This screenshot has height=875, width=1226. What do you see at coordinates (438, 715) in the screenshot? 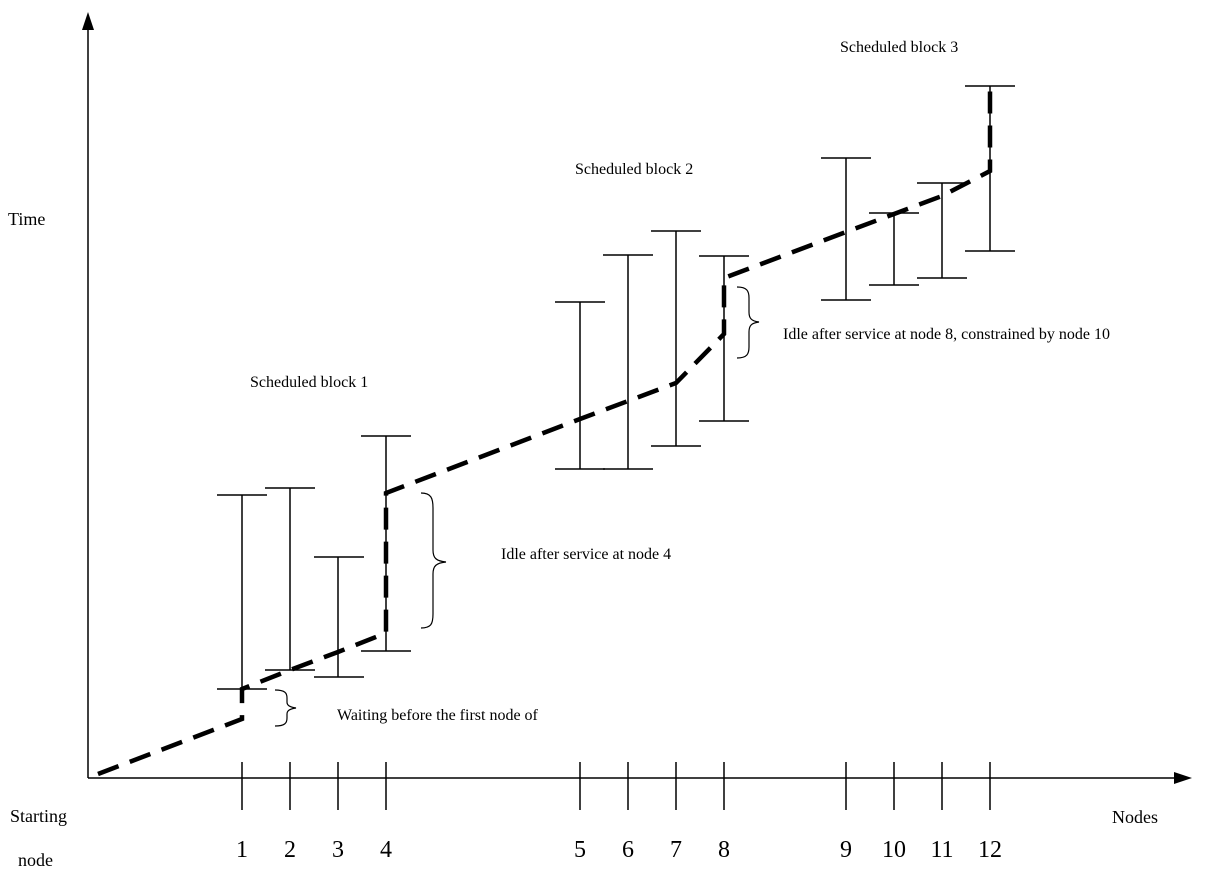
I see `annotation-waiting: Waiting before the first node of` at bounding box center [438, 715].